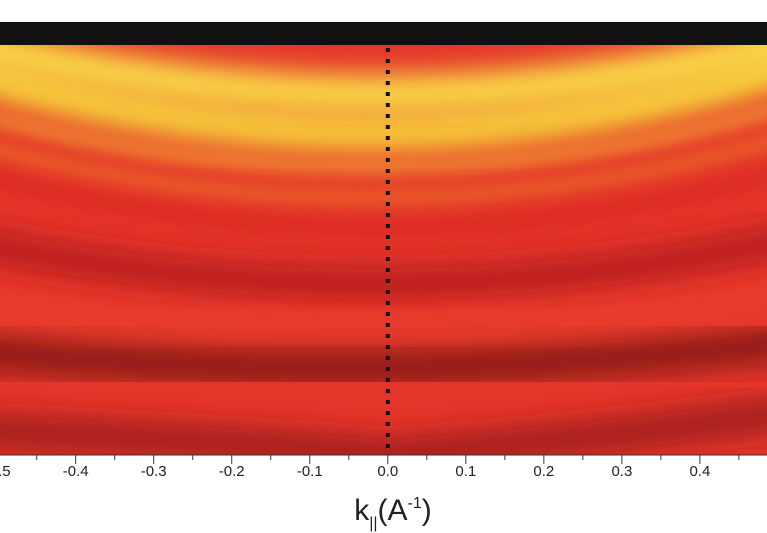  Describe the element at coordinates (76, 471) in the screenshot. I see `x-tick-label: -0.4` at that location.